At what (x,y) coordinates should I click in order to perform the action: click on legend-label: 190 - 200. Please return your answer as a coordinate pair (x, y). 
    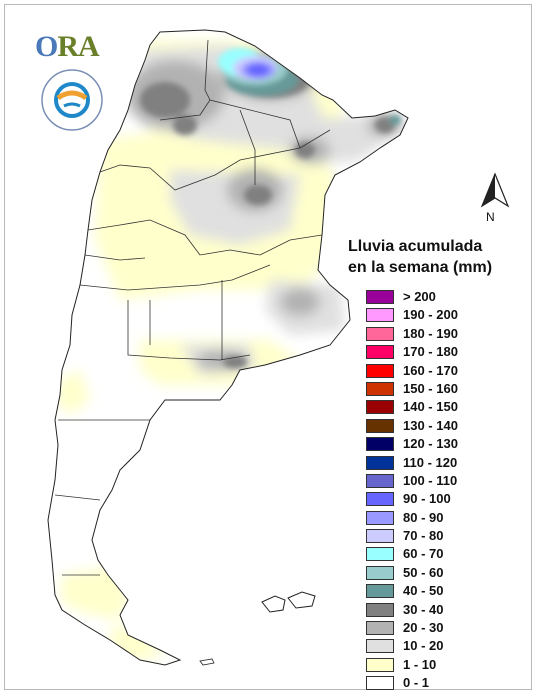
    Looking at the image, I should click on (430, 315).